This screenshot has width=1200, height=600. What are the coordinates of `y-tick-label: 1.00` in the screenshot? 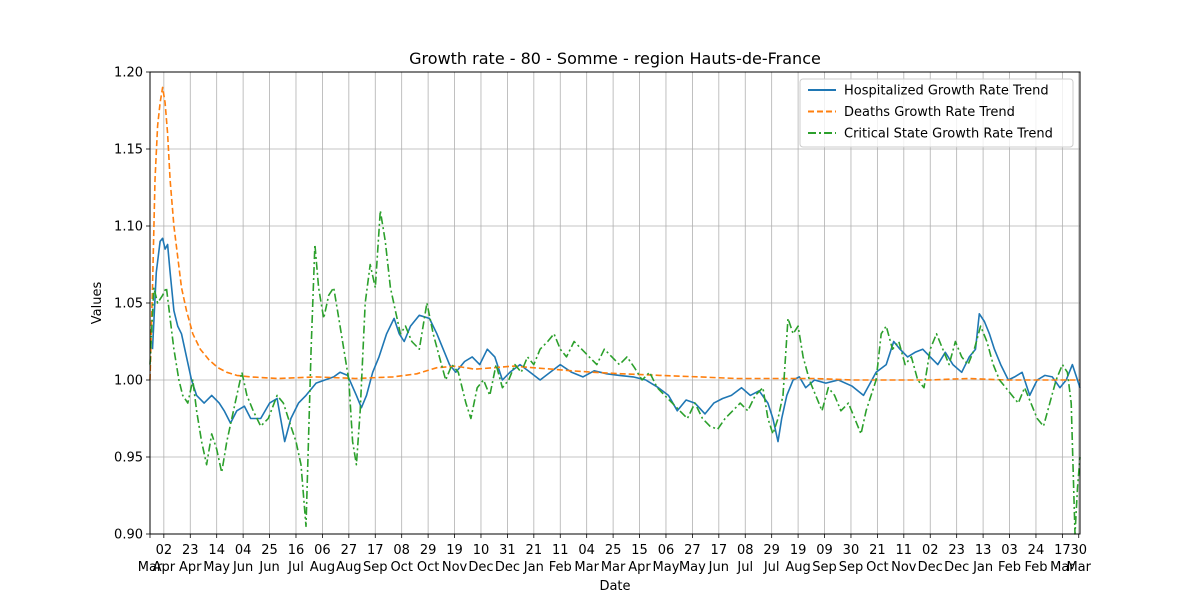 It's located at (128, 381).